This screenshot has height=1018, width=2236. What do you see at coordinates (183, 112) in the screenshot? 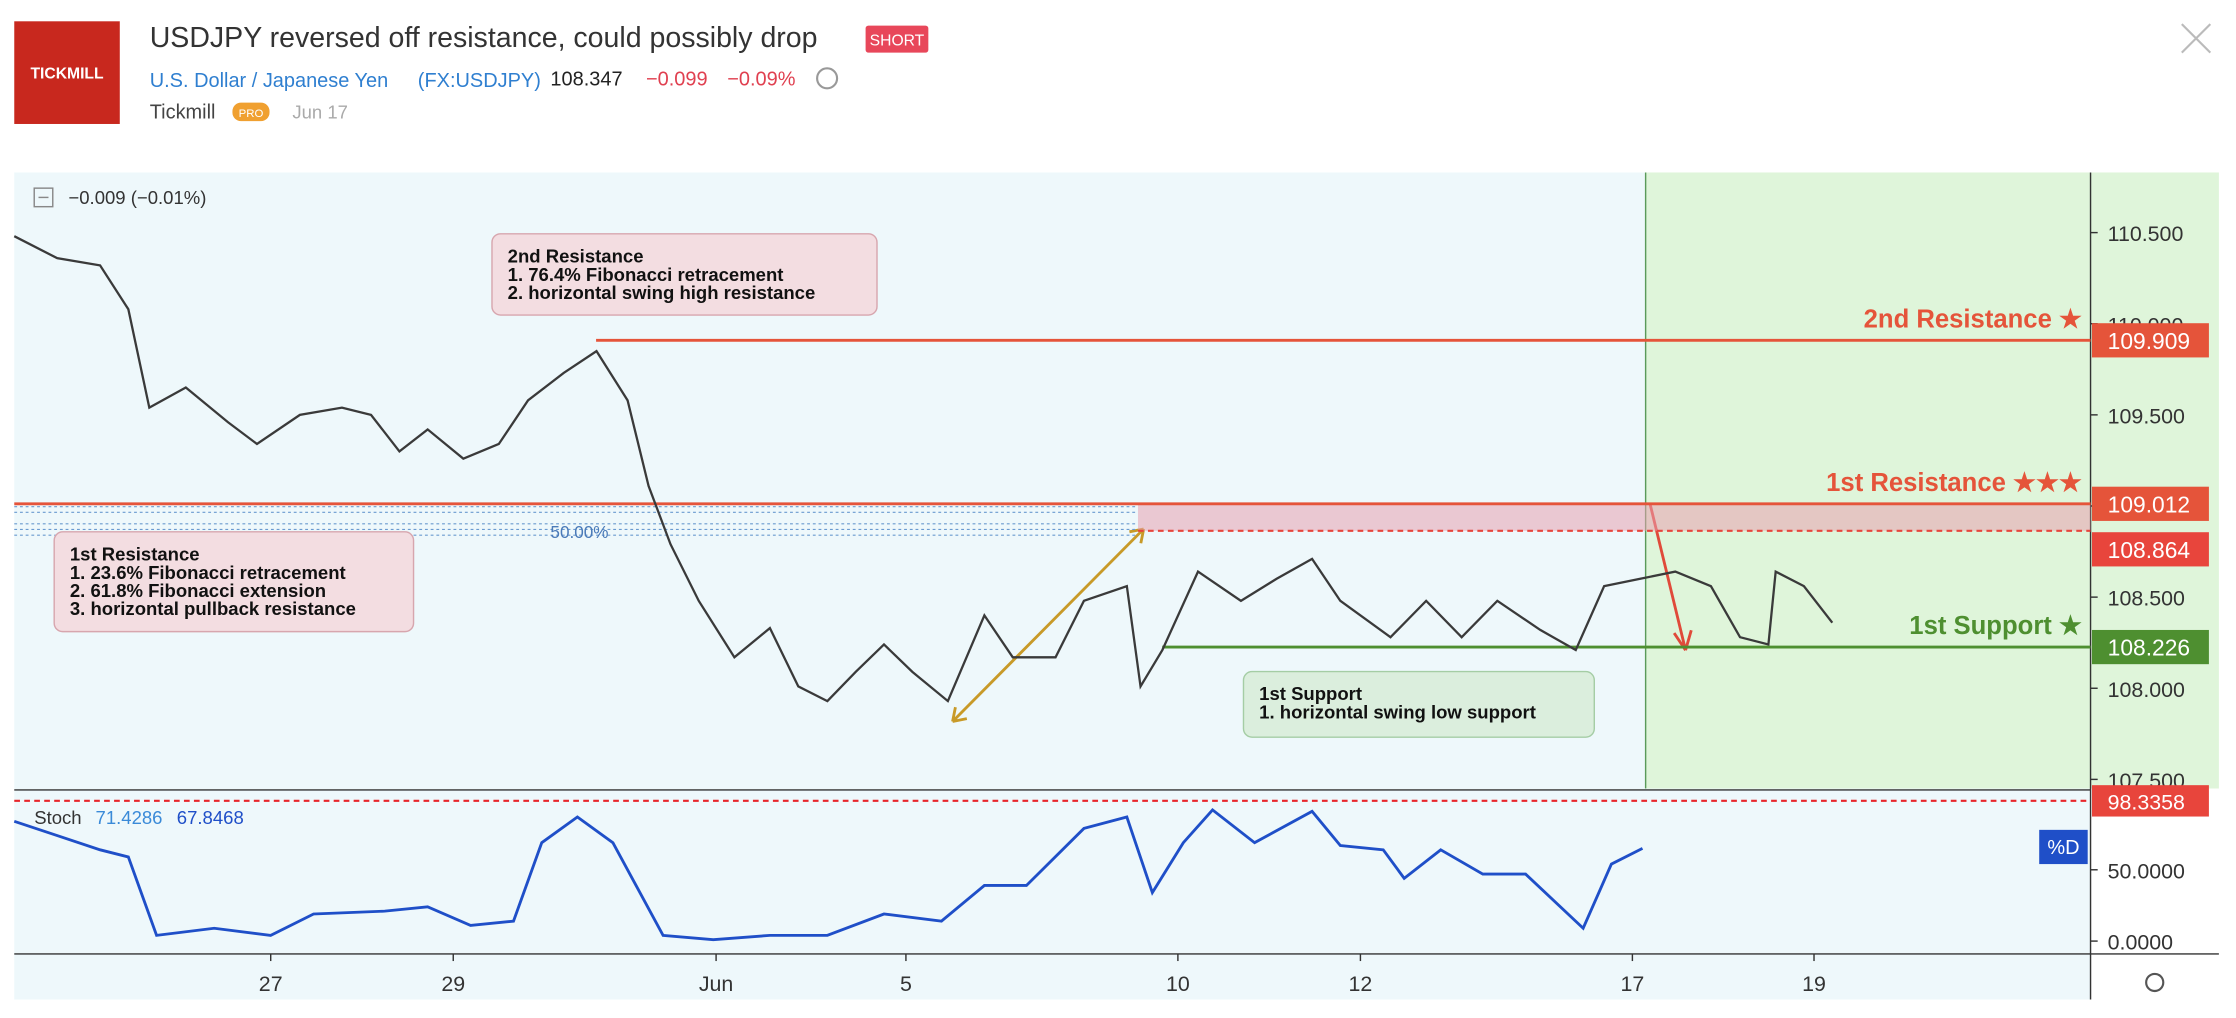
I see `author: Tickmill` at bounding box center [183, 112].